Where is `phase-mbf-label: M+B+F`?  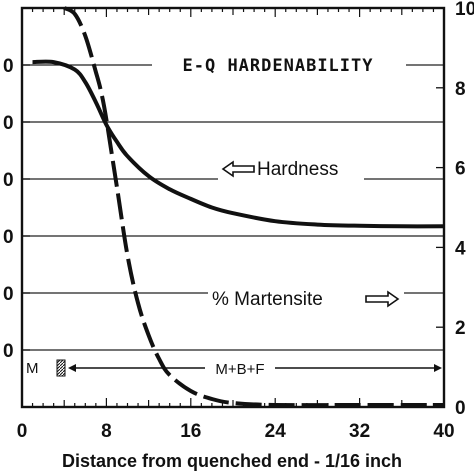 phase-mbf-label: M+B+F is located at coordinates (239, 369).